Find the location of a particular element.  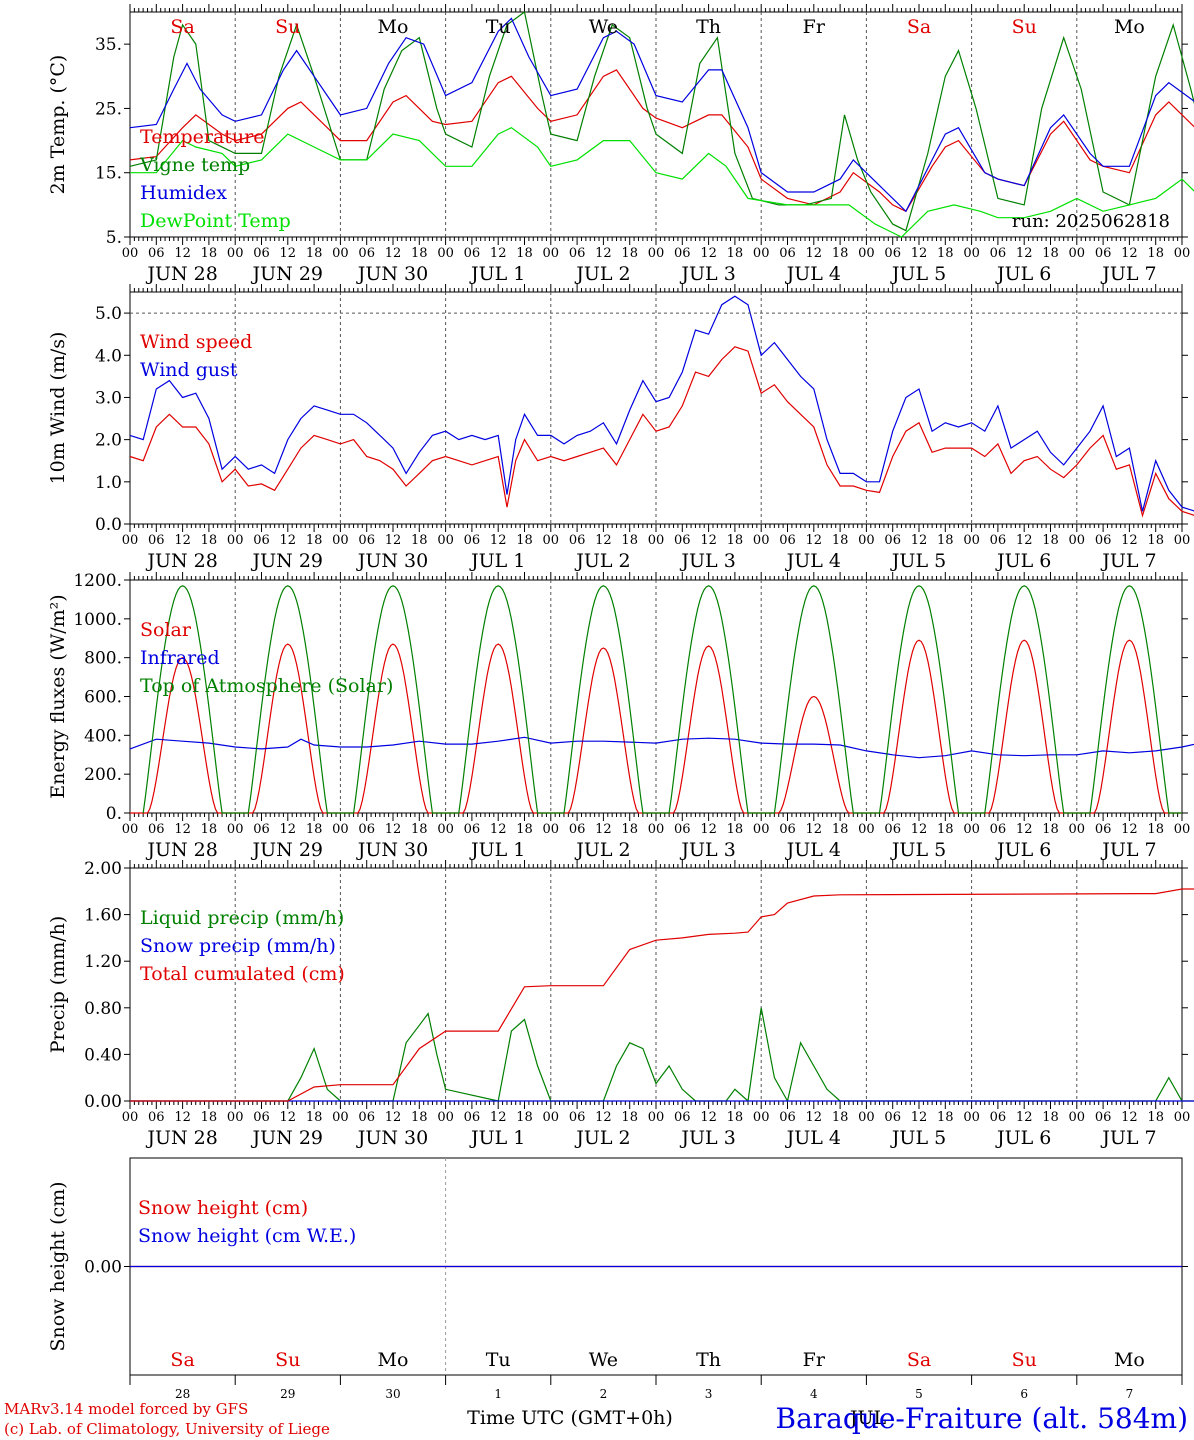

date-label: JUN 29 is located at coordinates (287, 561).